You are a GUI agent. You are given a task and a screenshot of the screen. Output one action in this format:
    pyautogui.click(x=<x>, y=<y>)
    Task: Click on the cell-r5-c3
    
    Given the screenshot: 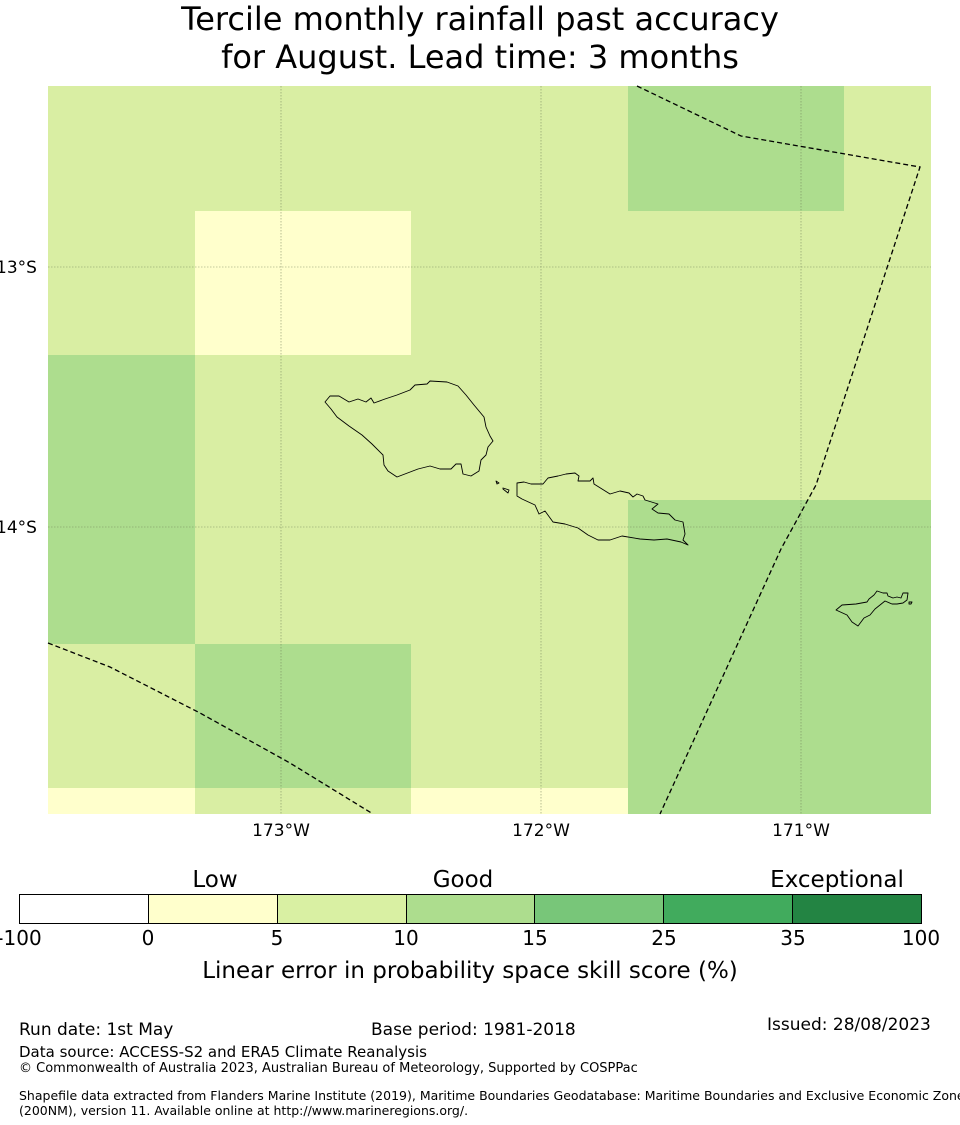 What is the action you would take?
    pyautogui.click(x=736, y=801)
    